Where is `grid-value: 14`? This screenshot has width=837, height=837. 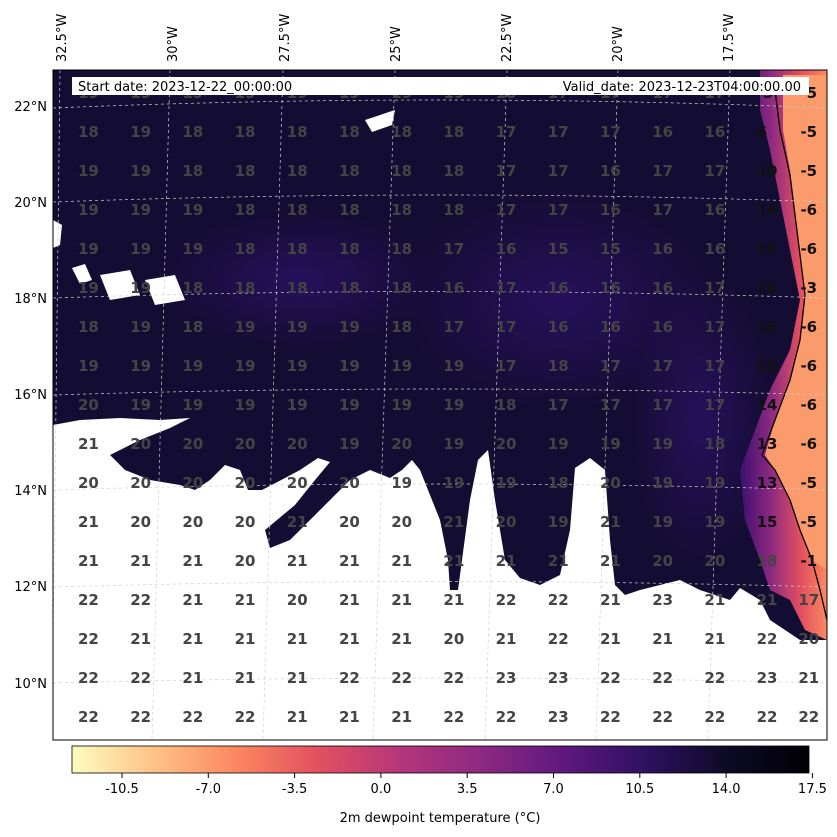 grid-value: 14 is located at coordinates (767, 288).